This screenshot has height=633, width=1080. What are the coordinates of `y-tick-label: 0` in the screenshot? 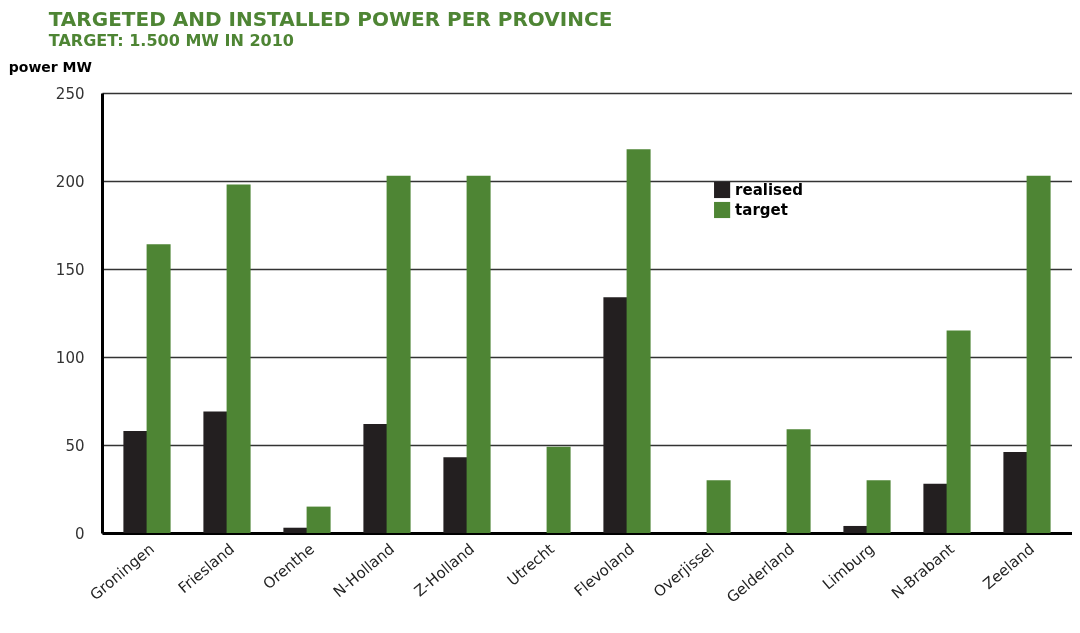 It's located at (79, 533).